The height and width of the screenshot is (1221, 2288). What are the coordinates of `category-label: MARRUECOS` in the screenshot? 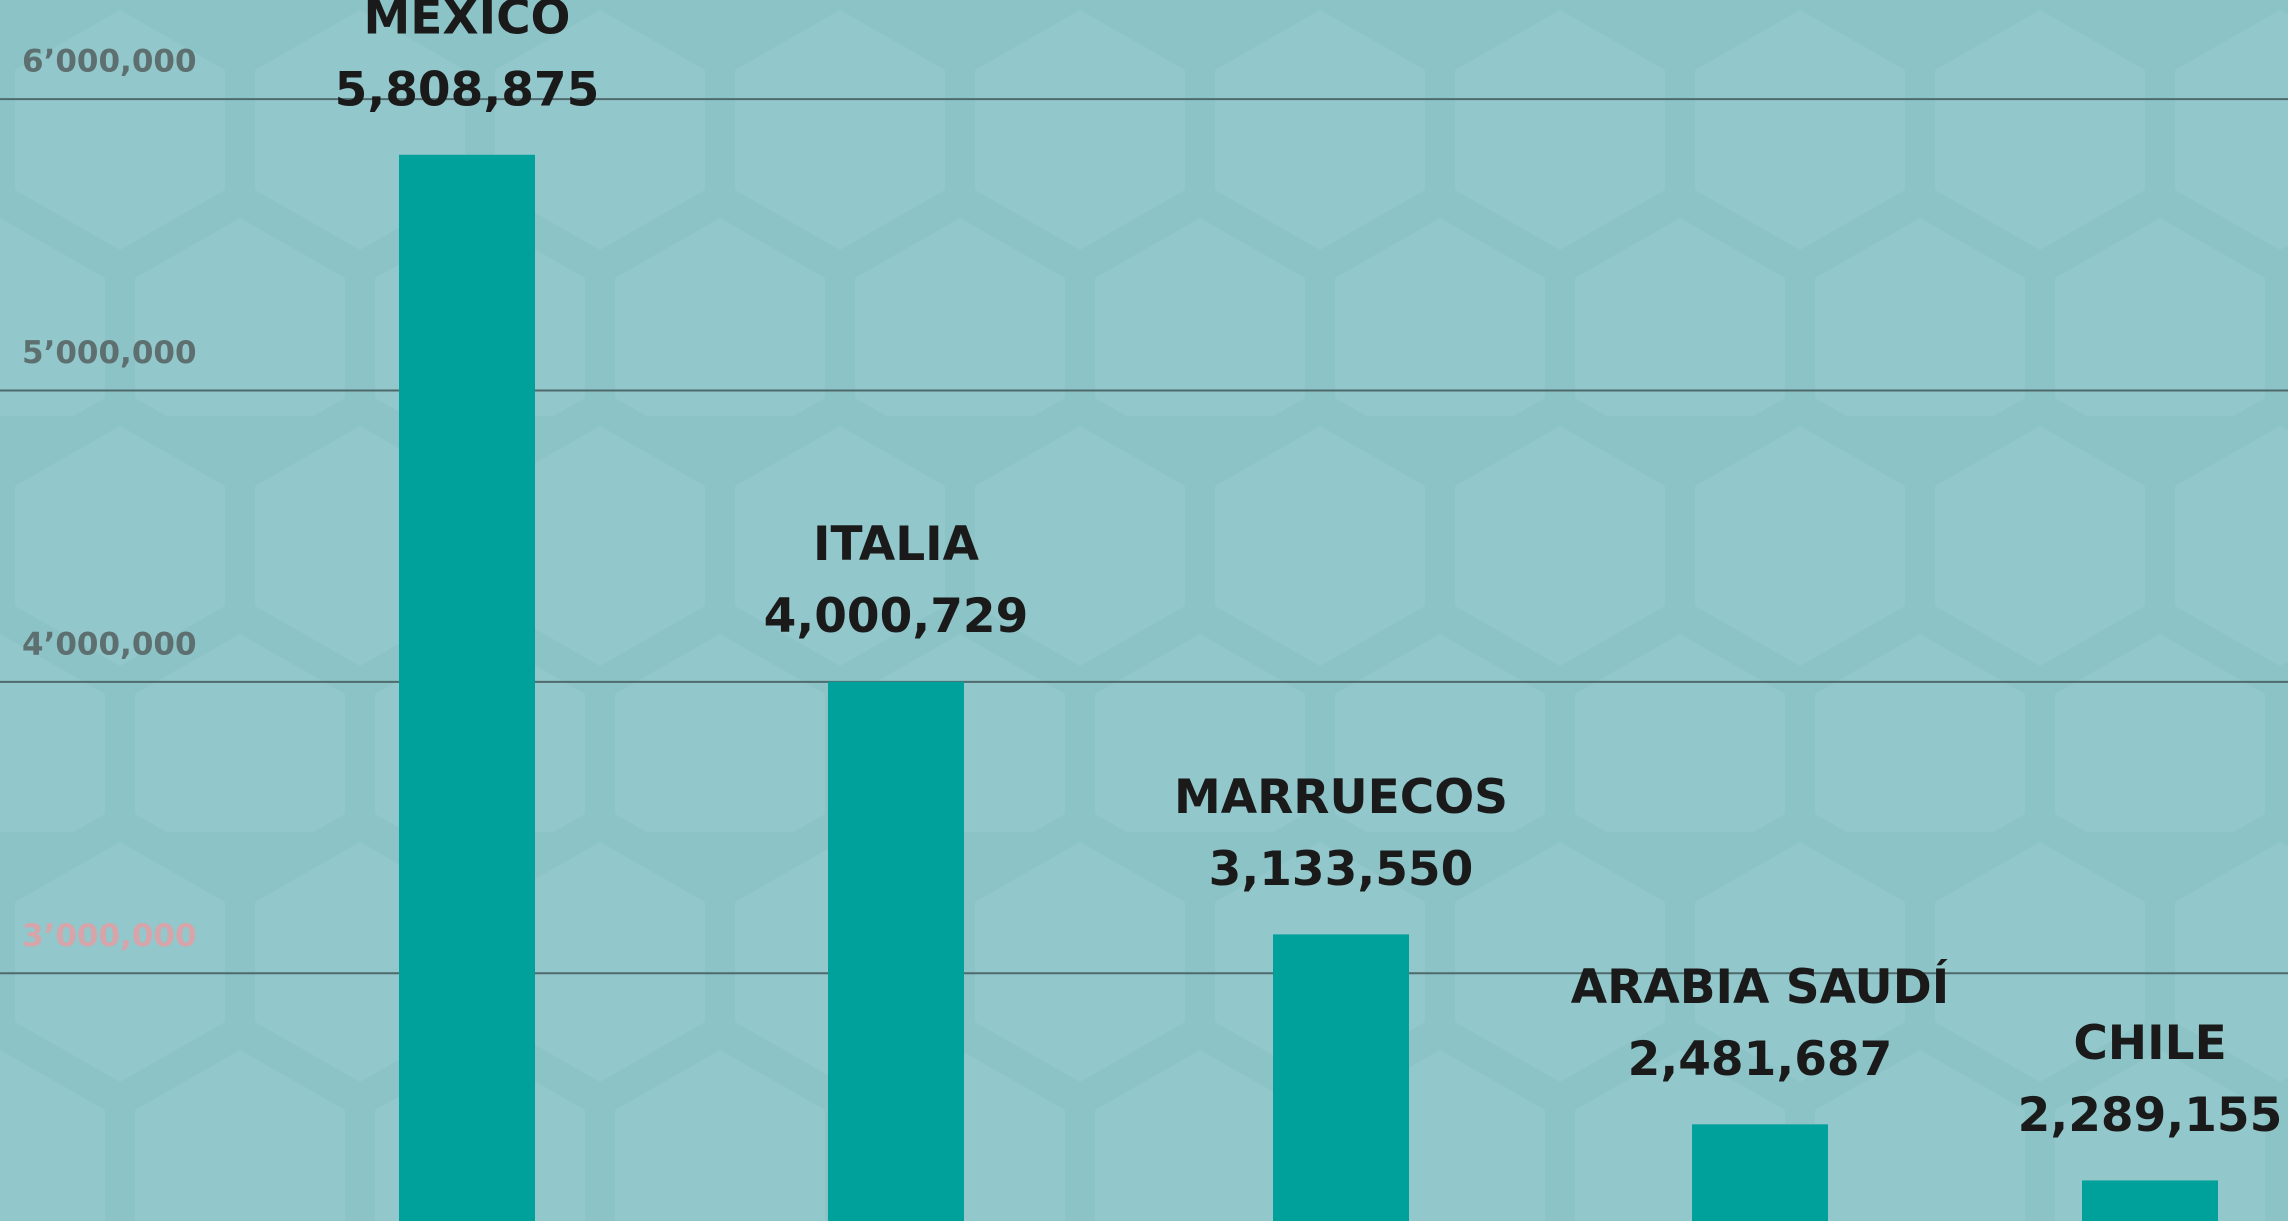 It's located at (1341, 797).